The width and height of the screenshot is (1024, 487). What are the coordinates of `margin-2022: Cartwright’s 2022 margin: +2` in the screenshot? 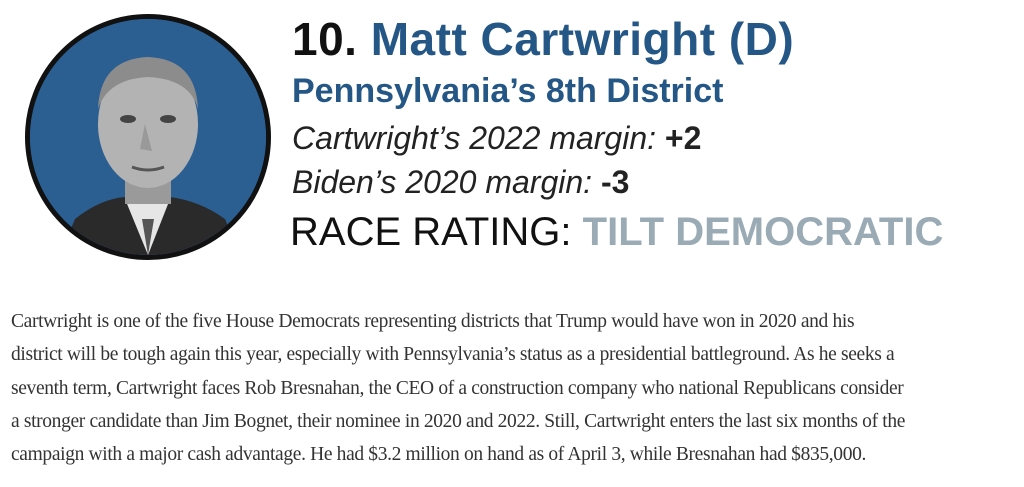 It's located at (496, 138).